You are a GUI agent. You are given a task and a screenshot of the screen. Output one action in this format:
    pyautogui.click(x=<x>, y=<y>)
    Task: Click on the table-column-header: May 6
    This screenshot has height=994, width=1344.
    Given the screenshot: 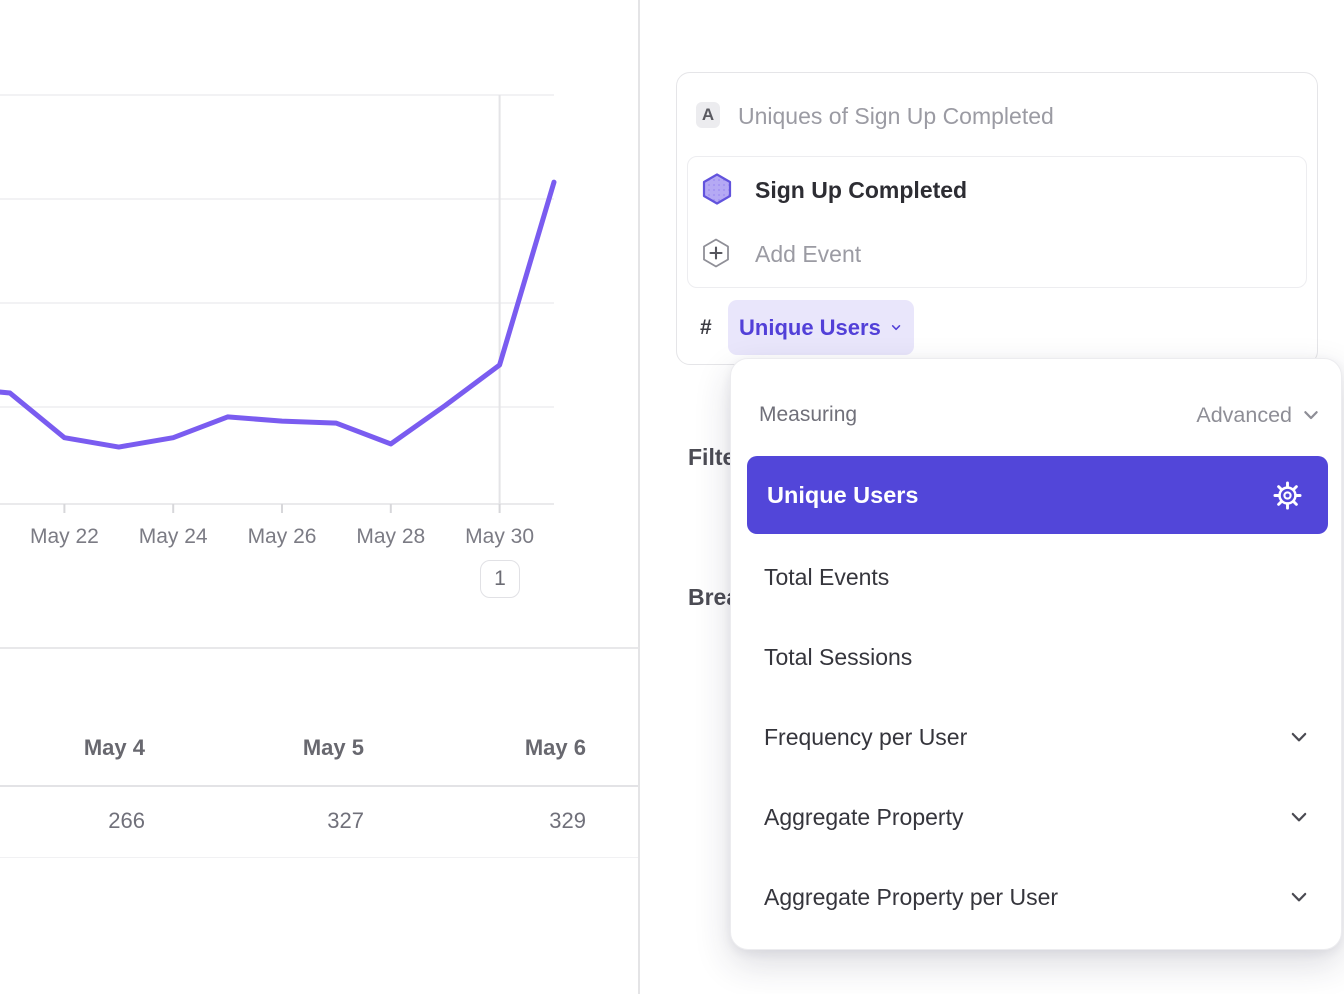 What is the action you would take?
    pyautogui.click(x=555, y=747)
    